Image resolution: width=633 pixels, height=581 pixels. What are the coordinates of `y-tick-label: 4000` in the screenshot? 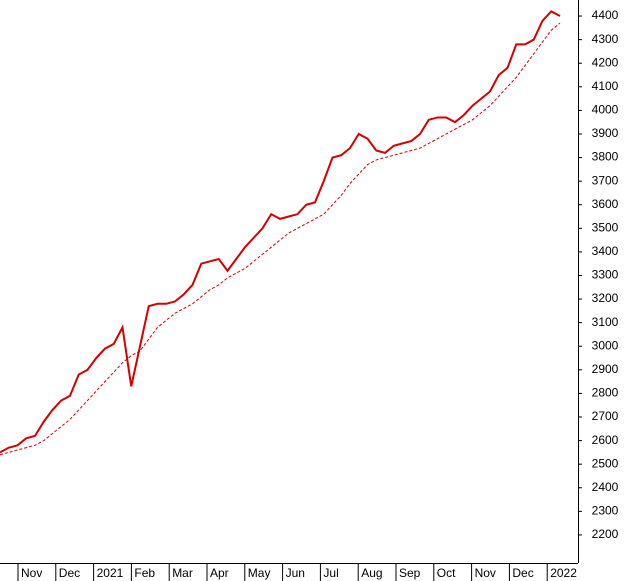 It's located at (605, 110).